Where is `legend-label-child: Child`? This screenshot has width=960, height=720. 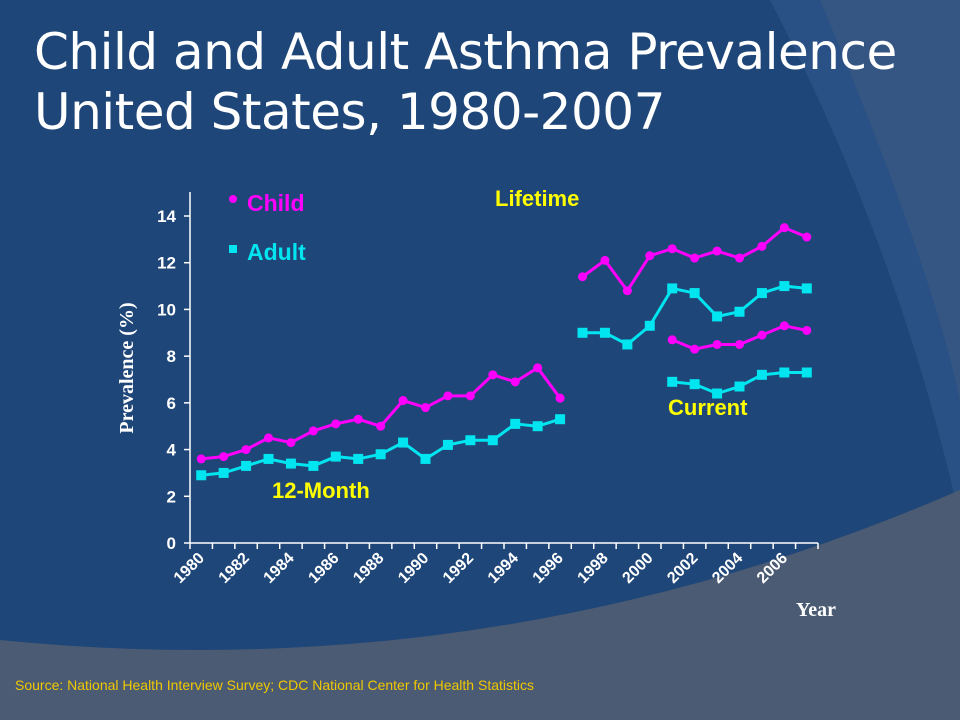 legend-label-child: Child is located at coordinates (276, 203).